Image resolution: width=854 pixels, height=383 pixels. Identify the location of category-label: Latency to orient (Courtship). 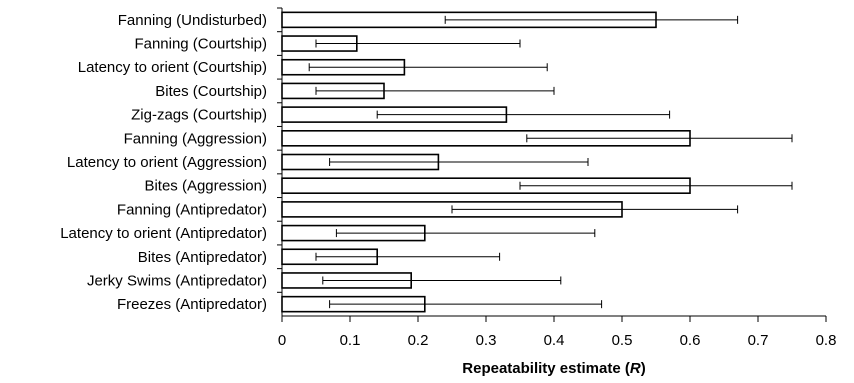
(172, 67).